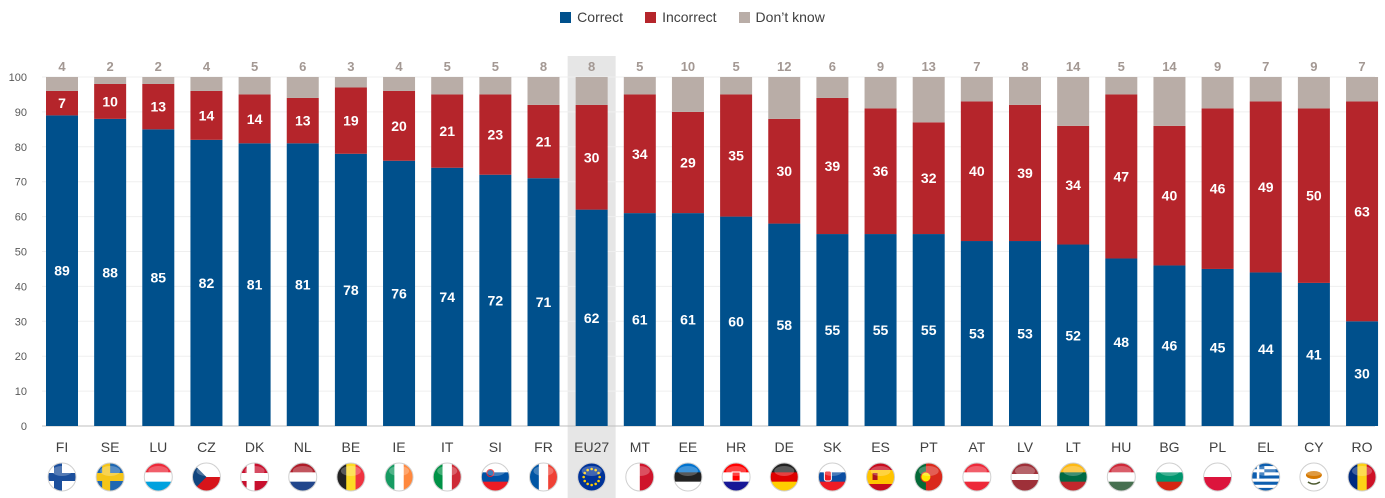 The height and width of the screenshot is (498, 1385). I want to click on y-tick-label: 50, so click(21, 253).